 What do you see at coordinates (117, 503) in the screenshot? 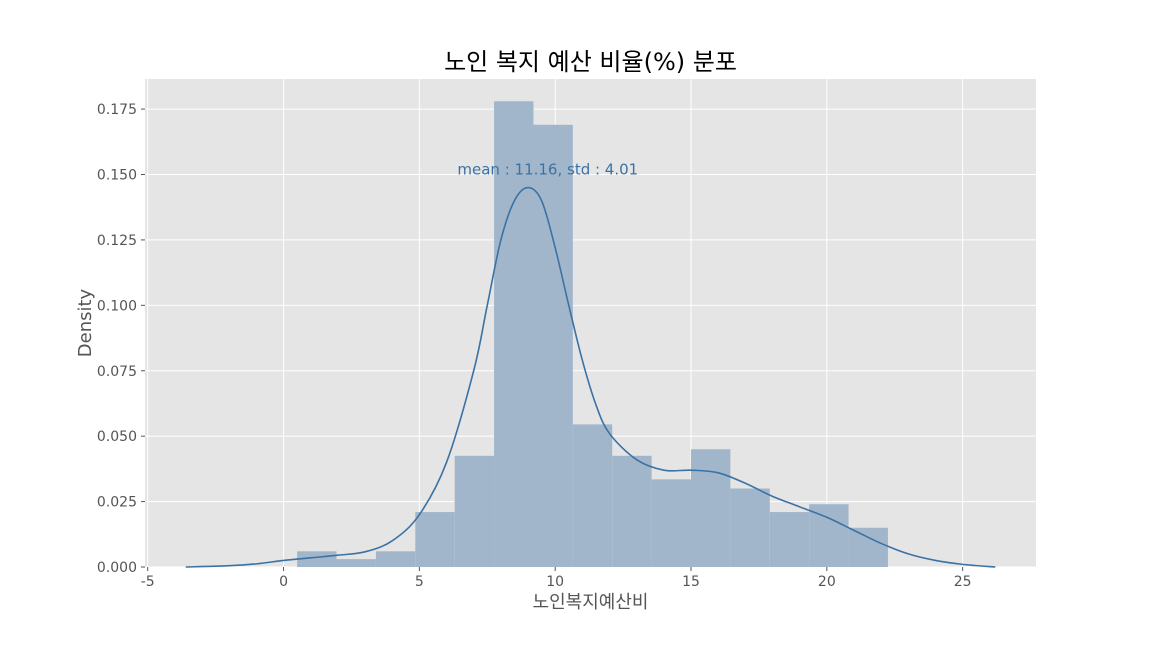
I see `y-tick-label: 0.025` at bounding box center [117, 503].